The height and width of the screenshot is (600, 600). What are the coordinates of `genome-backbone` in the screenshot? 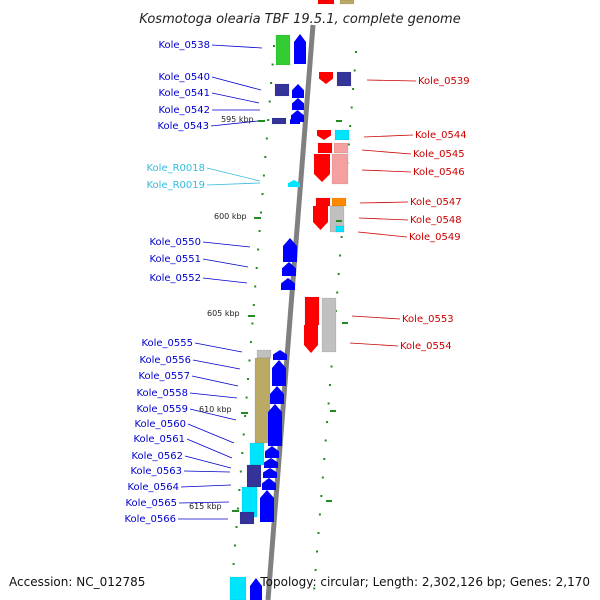 It's located at (290, 312).